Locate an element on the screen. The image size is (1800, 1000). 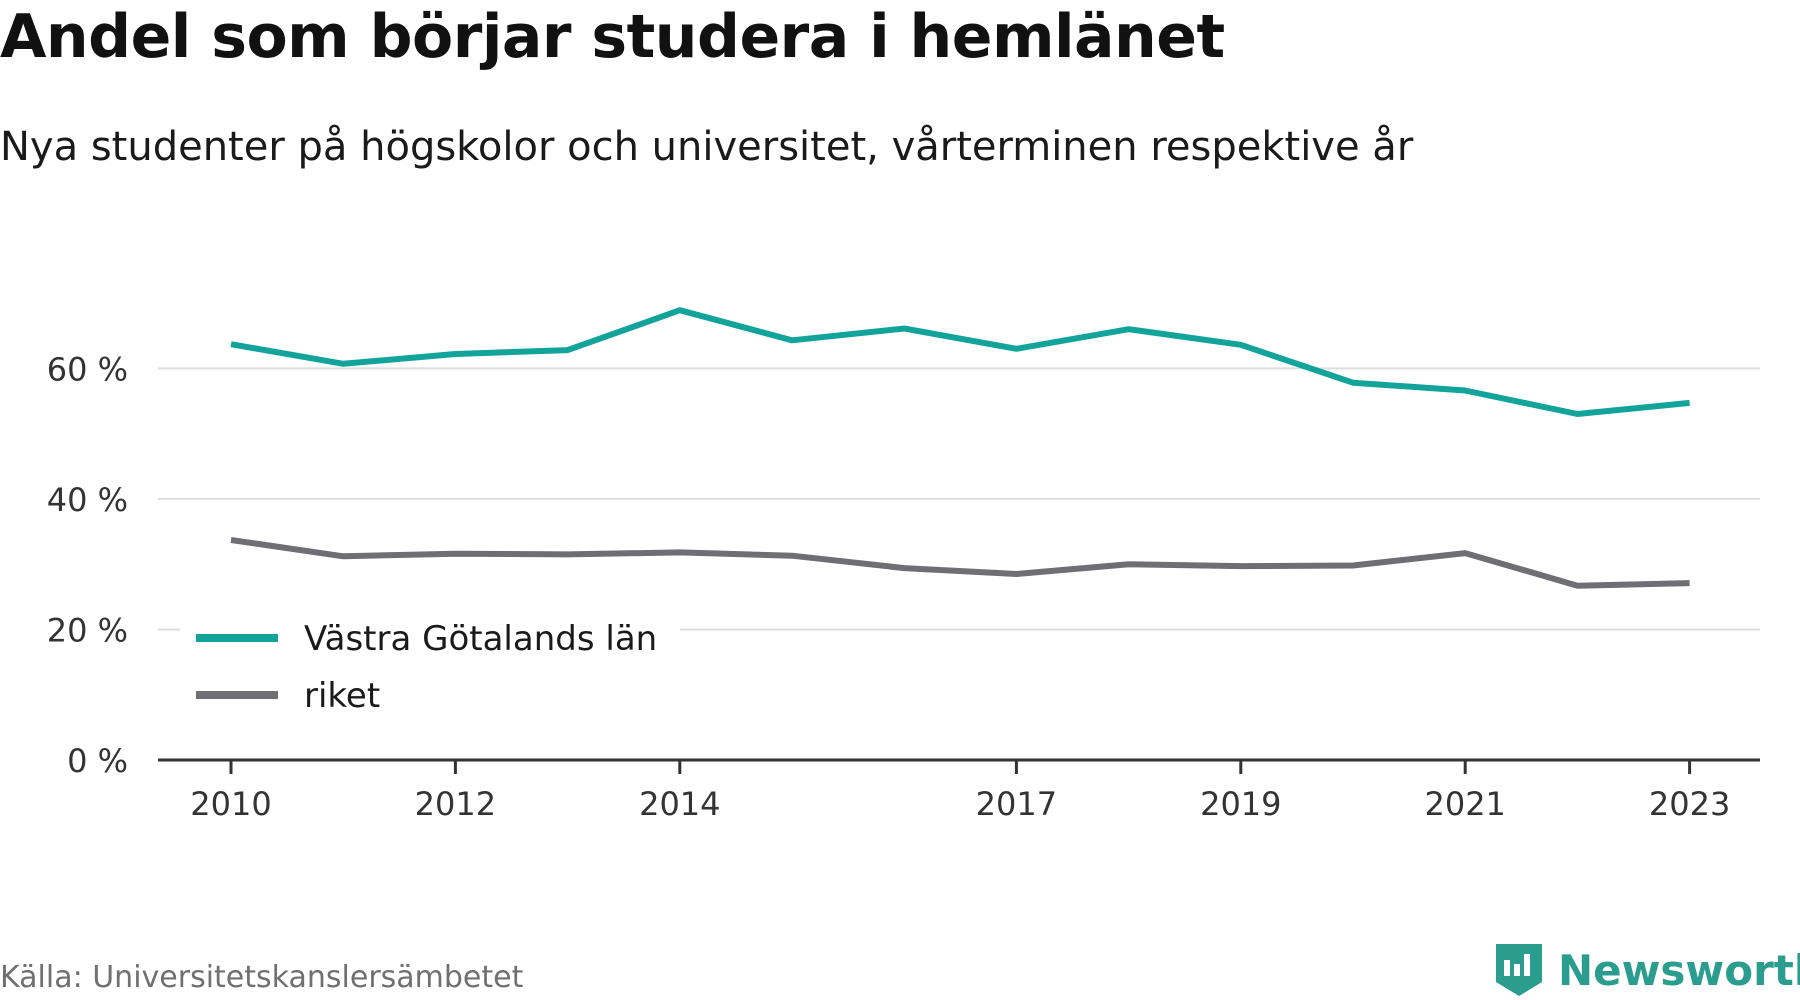
brand-logo: Newsworthy is located at coordinates (1647, 970).